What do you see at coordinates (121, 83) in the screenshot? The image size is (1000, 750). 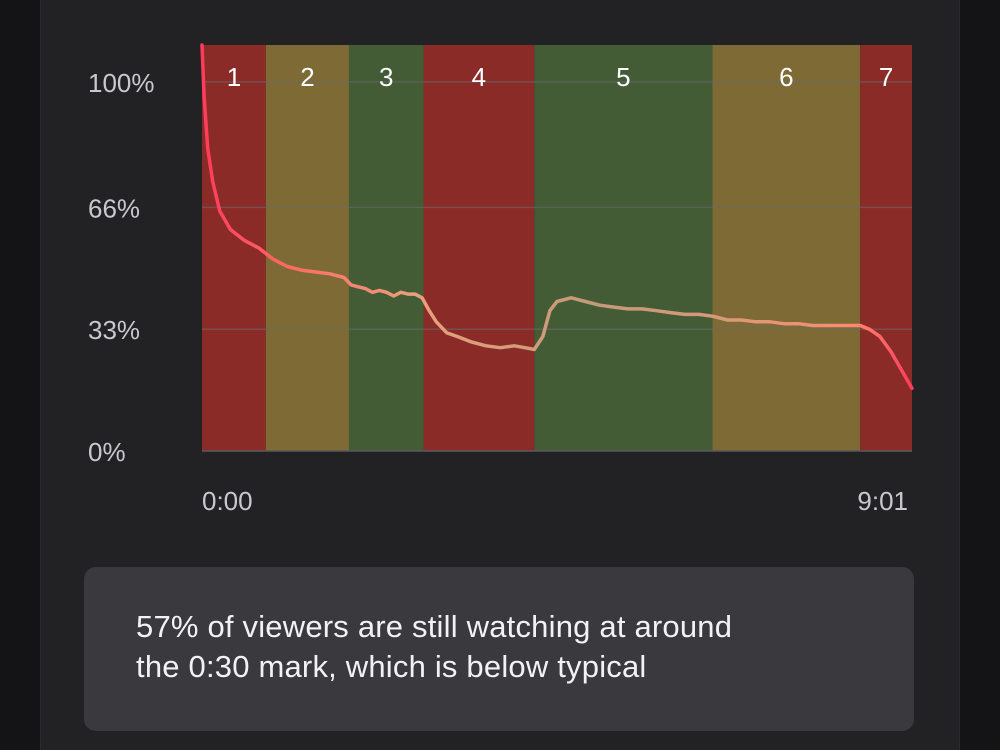 I see `y-tick-label: 100%` at bounding box center [121, 83].